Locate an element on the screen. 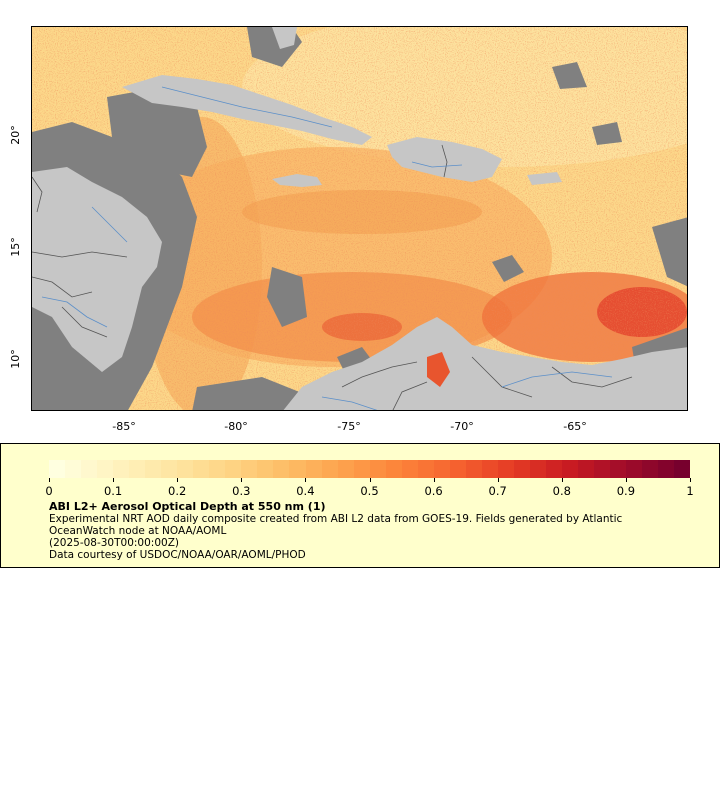 The image size is (720, 800). x-tick-label: -65° is located at coordinates (575, 426).